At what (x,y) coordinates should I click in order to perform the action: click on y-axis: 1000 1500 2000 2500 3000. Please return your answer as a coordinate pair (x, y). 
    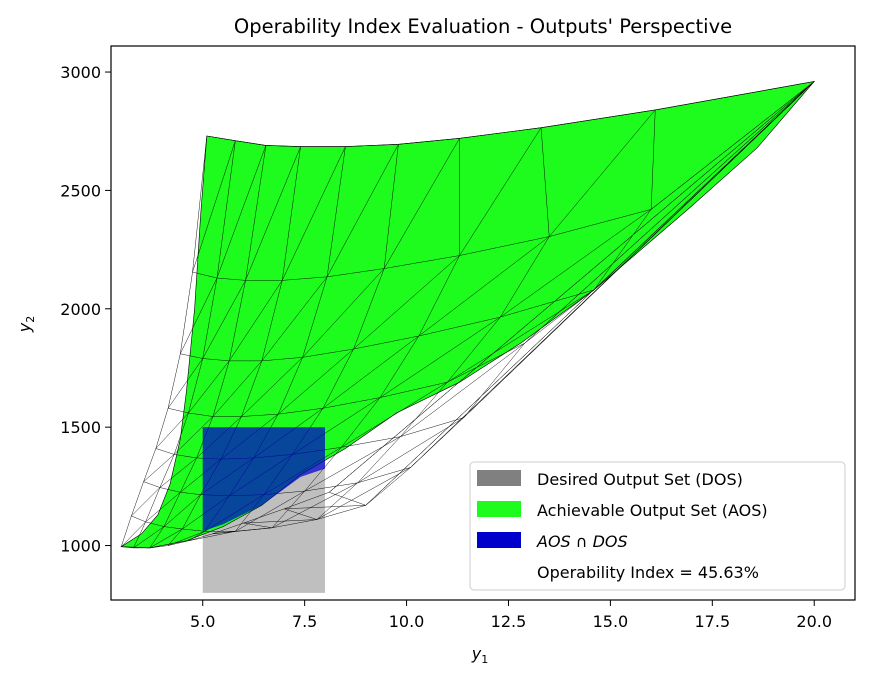
    Looking at the image, I should click on (85, 309).